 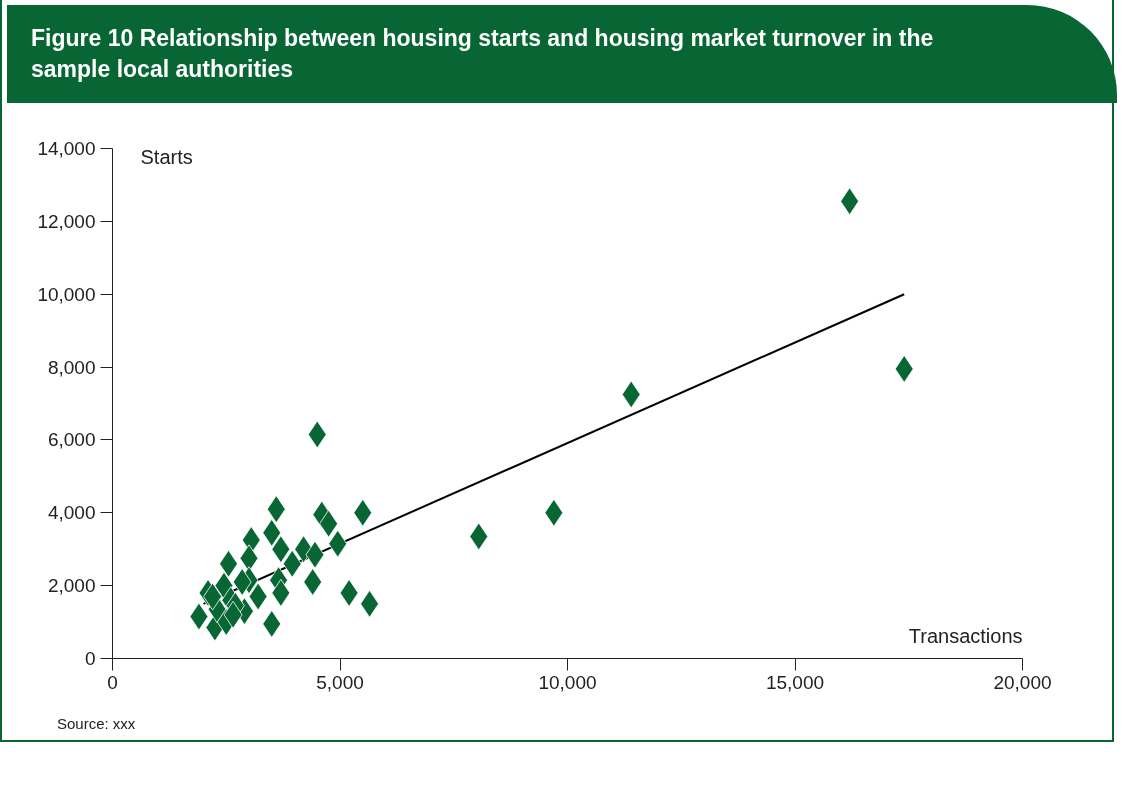 What do you see at coordinates (567, 682) in the screenshot?
I see `x-tick-label: 10,000` at bounding box center [567, 682].